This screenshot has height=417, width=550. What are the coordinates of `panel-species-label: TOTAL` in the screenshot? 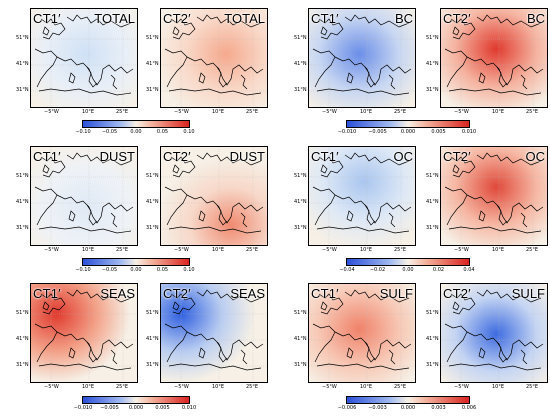 It's located at (244, 18).